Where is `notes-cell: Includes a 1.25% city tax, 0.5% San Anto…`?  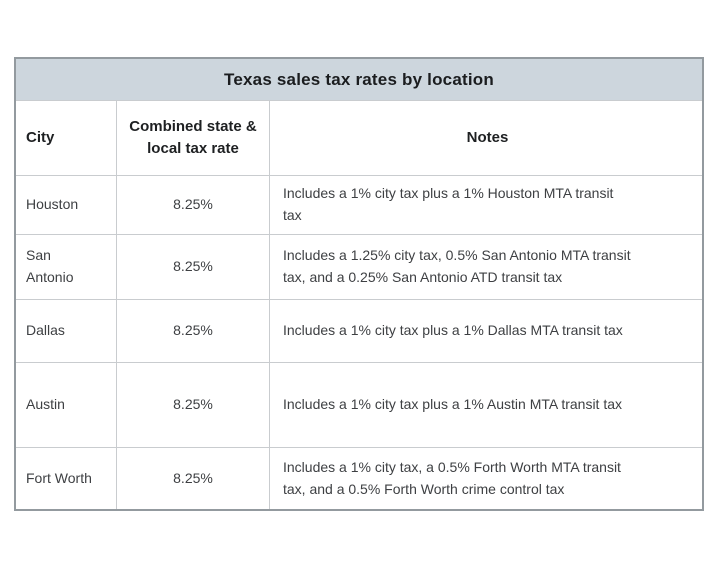 notes-cell: Includes a 1.25% city tax, 0.5% San Anto… is located at coordinates (485, 267).